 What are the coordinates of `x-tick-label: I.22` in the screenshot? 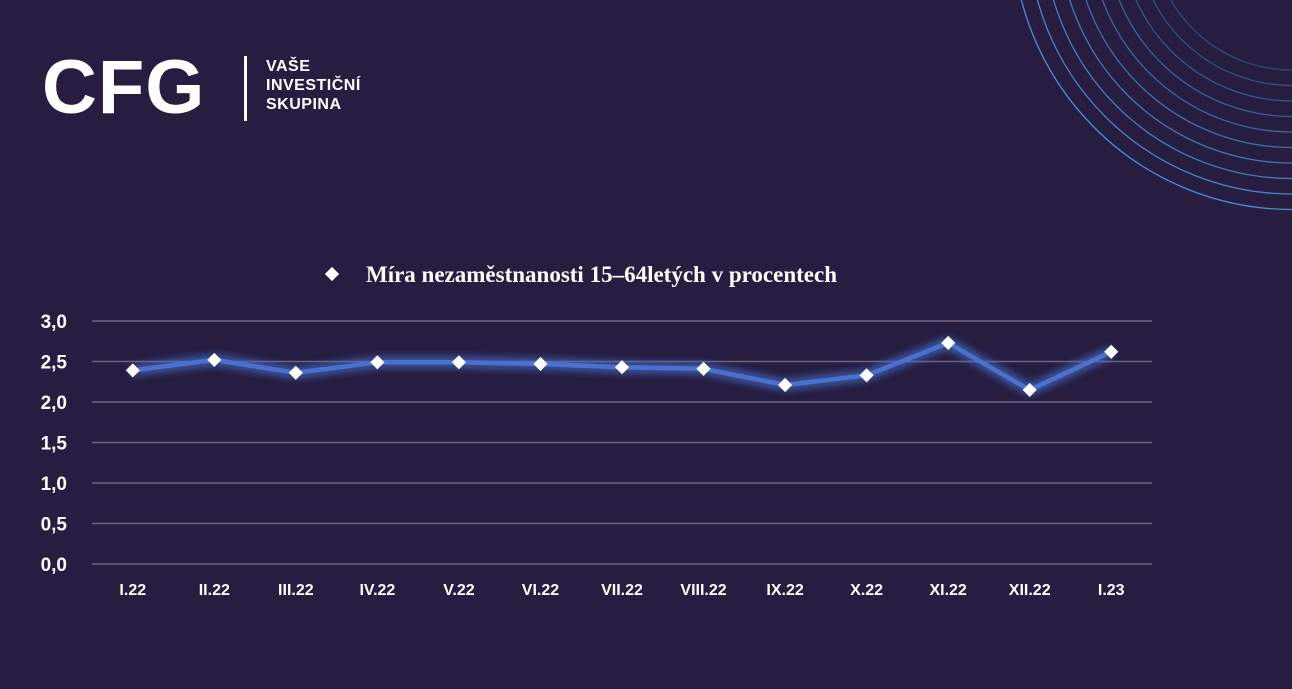 It's located at (132, 590).